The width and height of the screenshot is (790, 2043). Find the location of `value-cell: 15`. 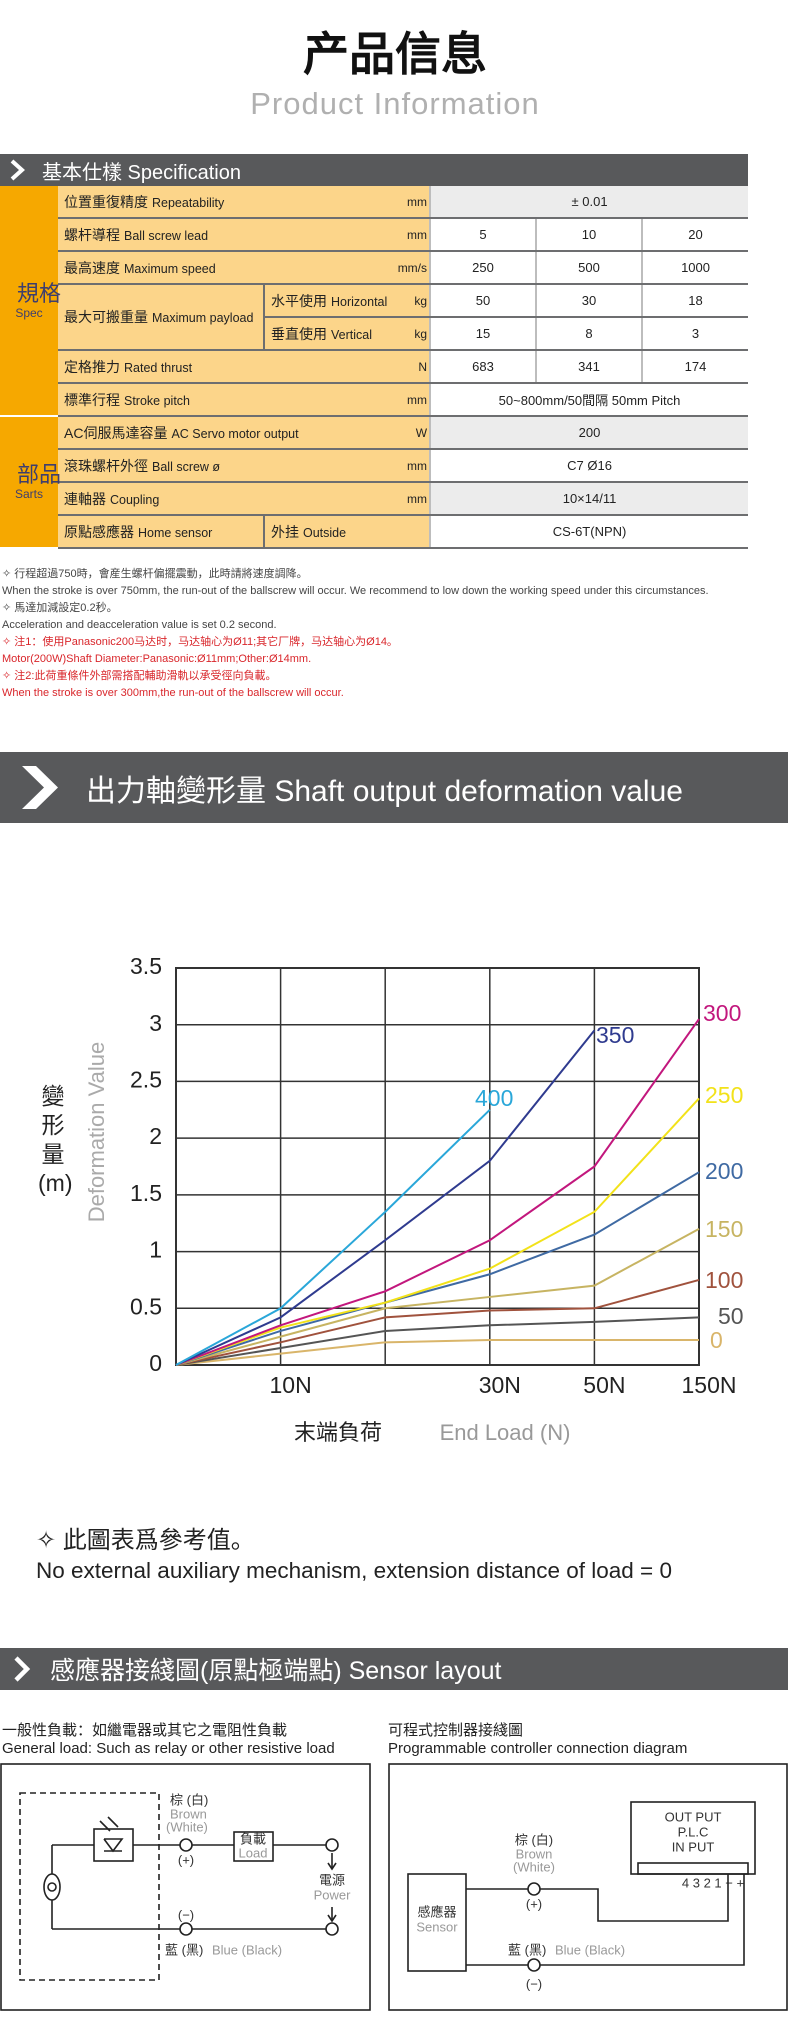

value-cell: 15 is located at coordinates (483, 334).